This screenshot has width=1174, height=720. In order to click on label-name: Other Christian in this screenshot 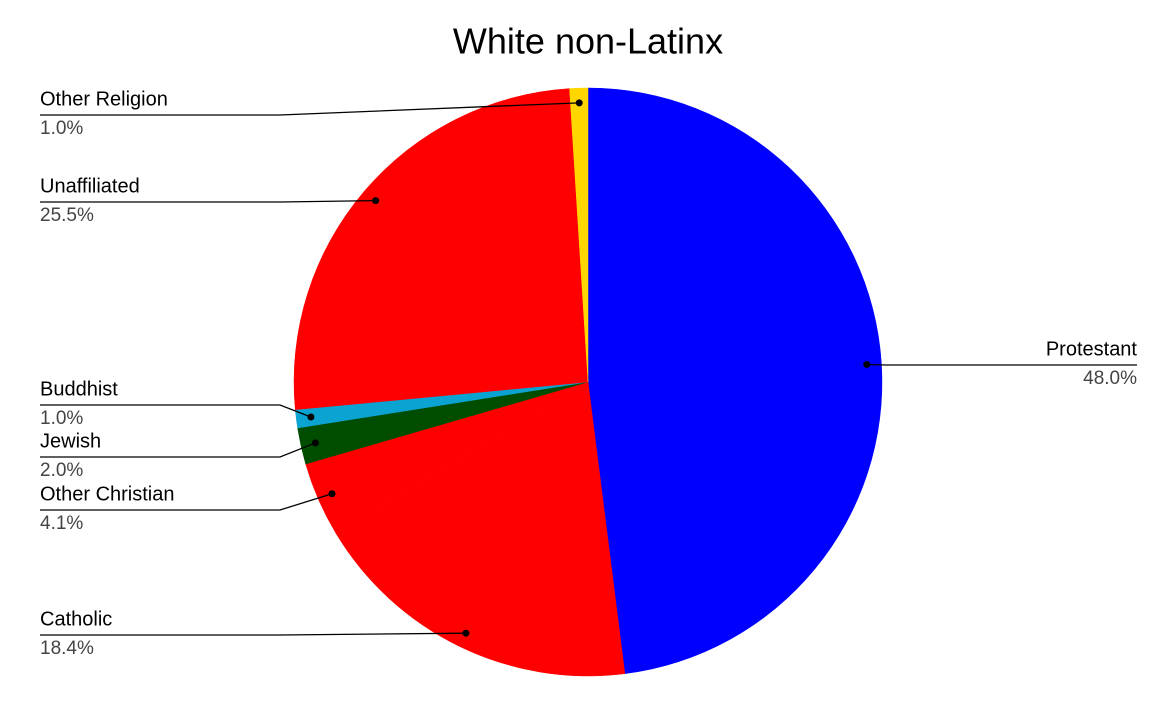, I will do `click(107, 494)`.